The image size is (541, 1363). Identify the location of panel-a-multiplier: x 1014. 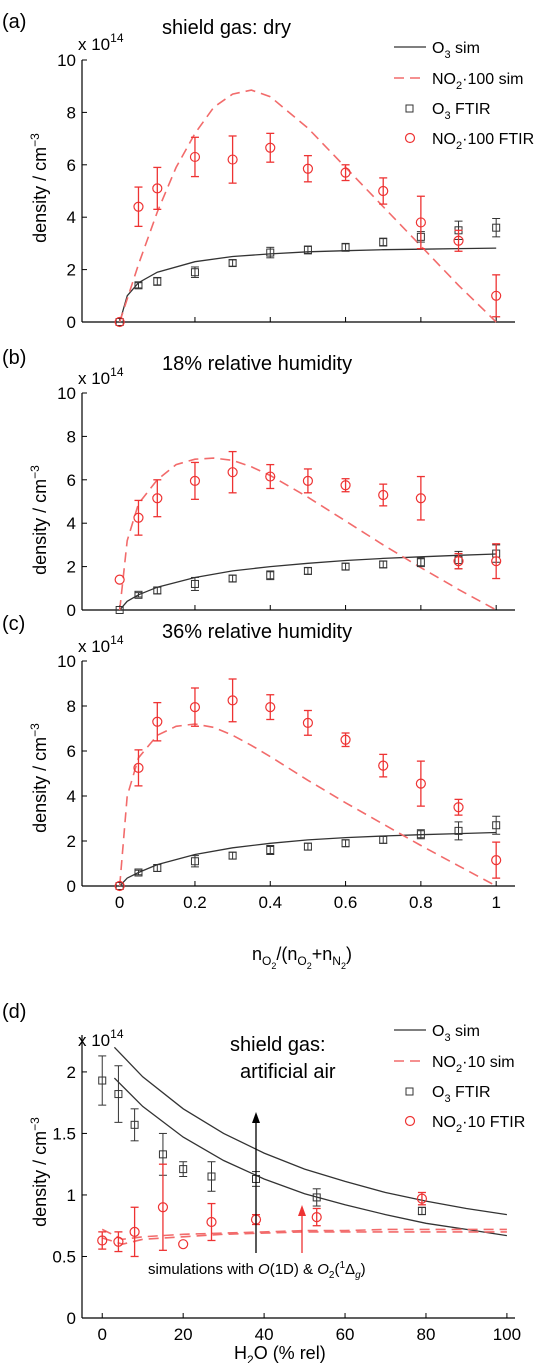
(101, 42).